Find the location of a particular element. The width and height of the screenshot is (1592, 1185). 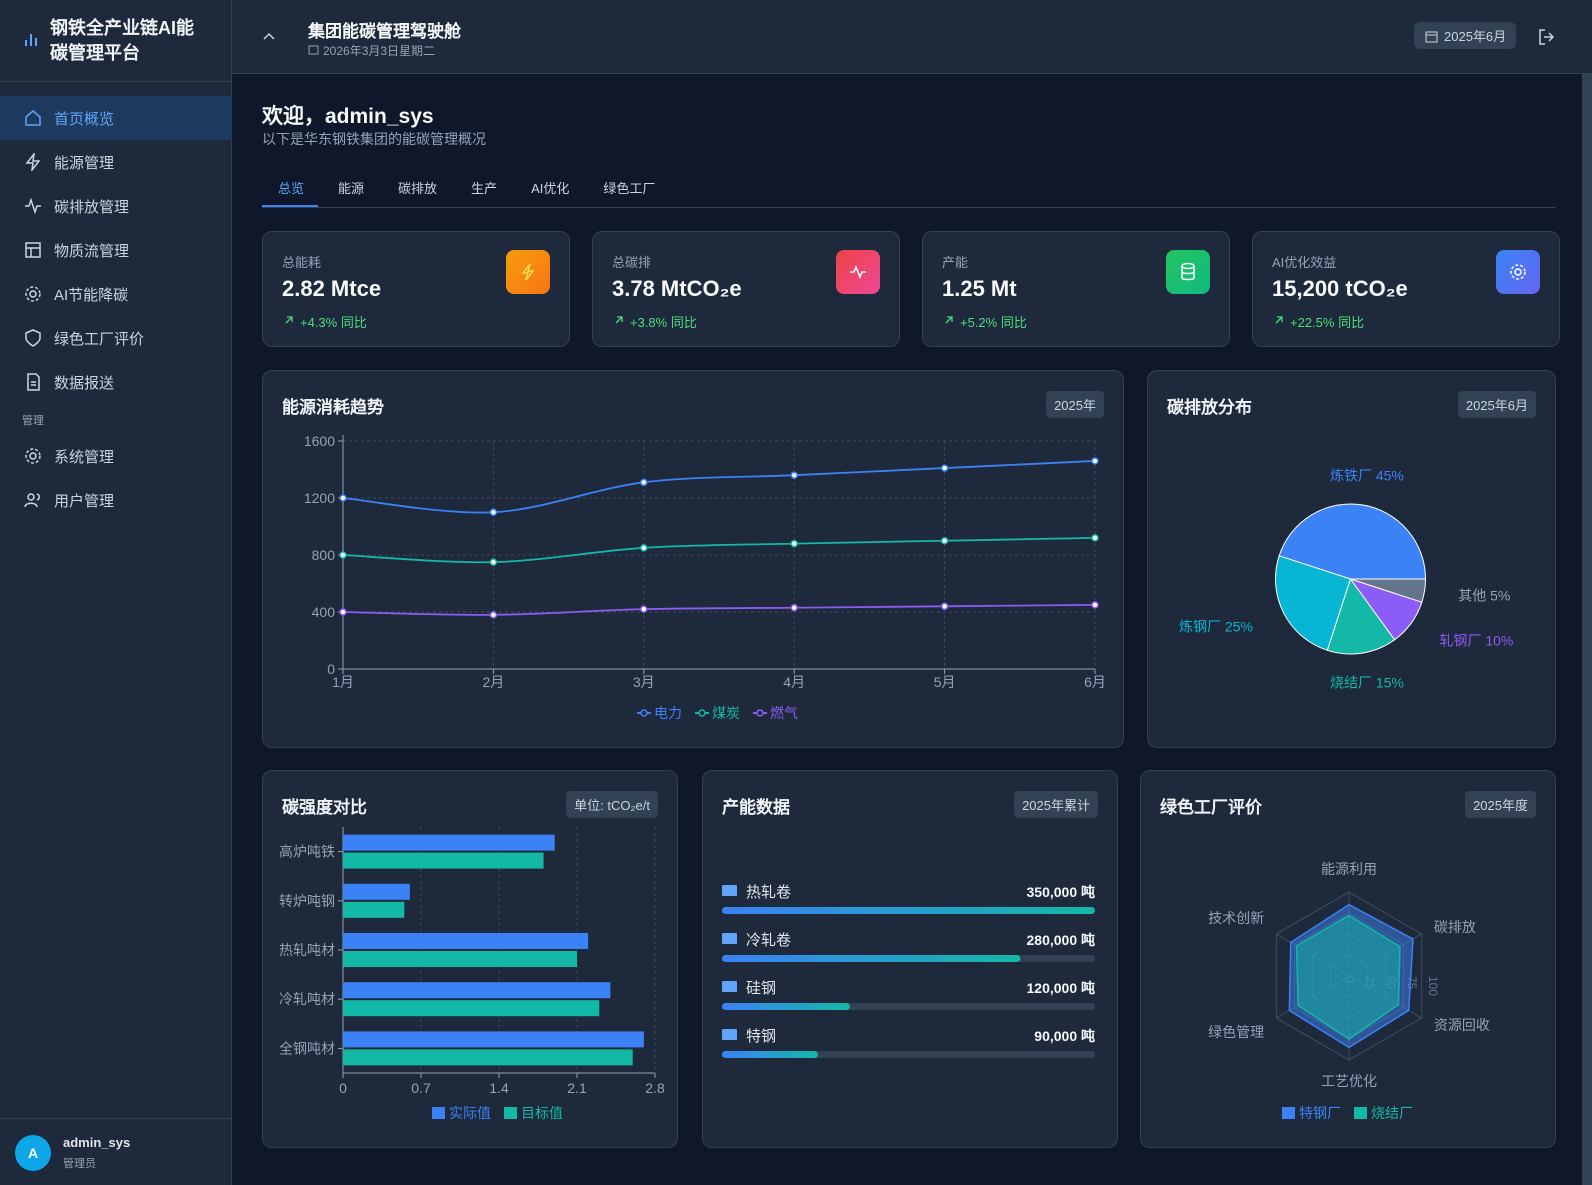

period-button: 2025年6月 is located at coordinates (1465, 35).